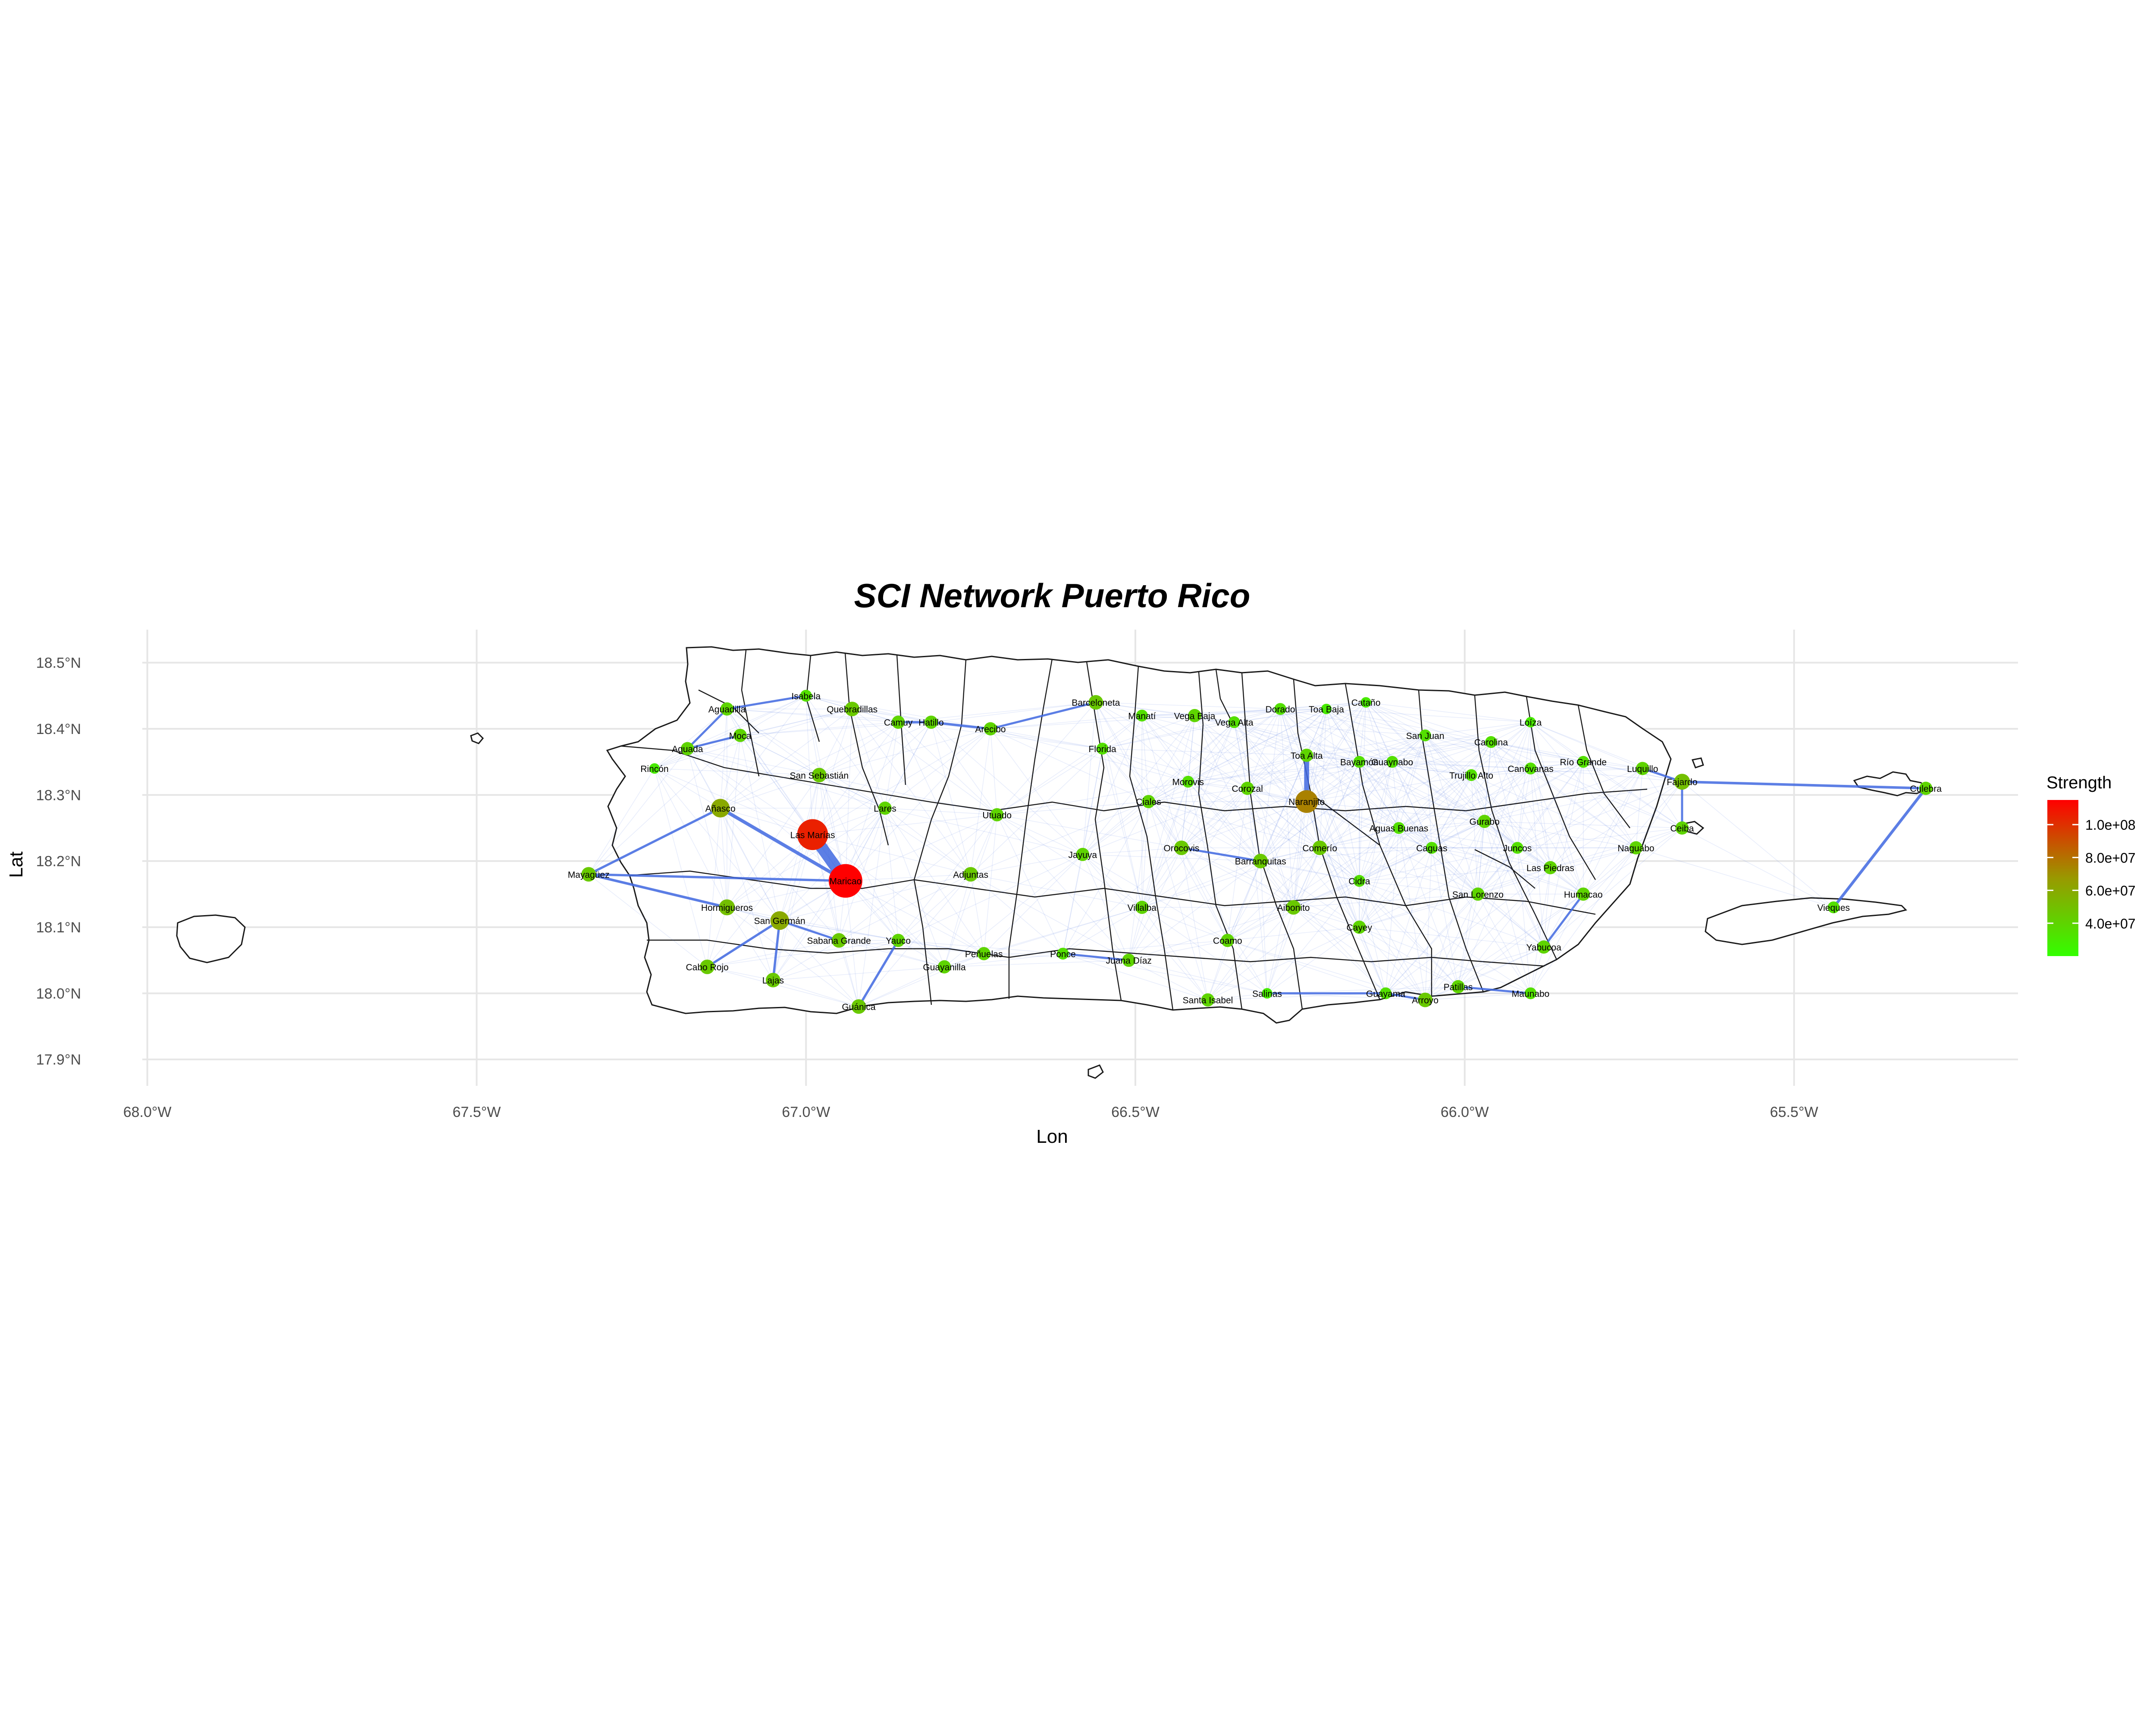 This screenshot has width=2156, height=1725. Describe the element at coordinates (1531, 723) in the screenshot. I see `municipality-label: Loíza` at that location.